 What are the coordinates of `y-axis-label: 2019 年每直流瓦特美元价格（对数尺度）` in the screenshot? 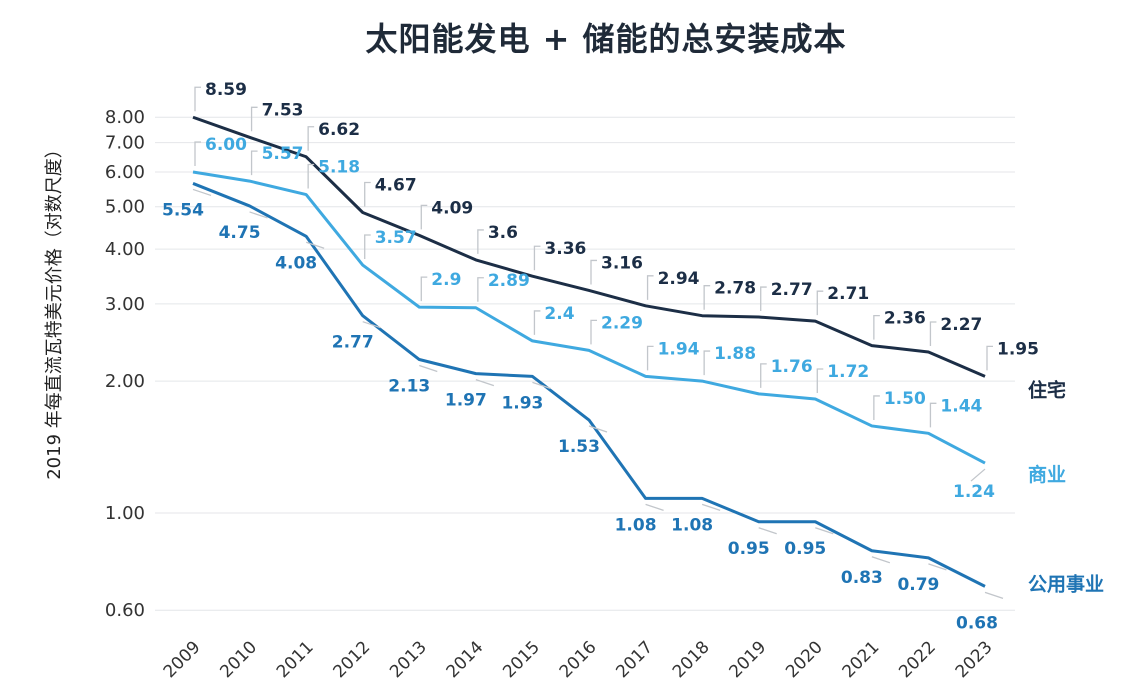 It's located at (54, 310).